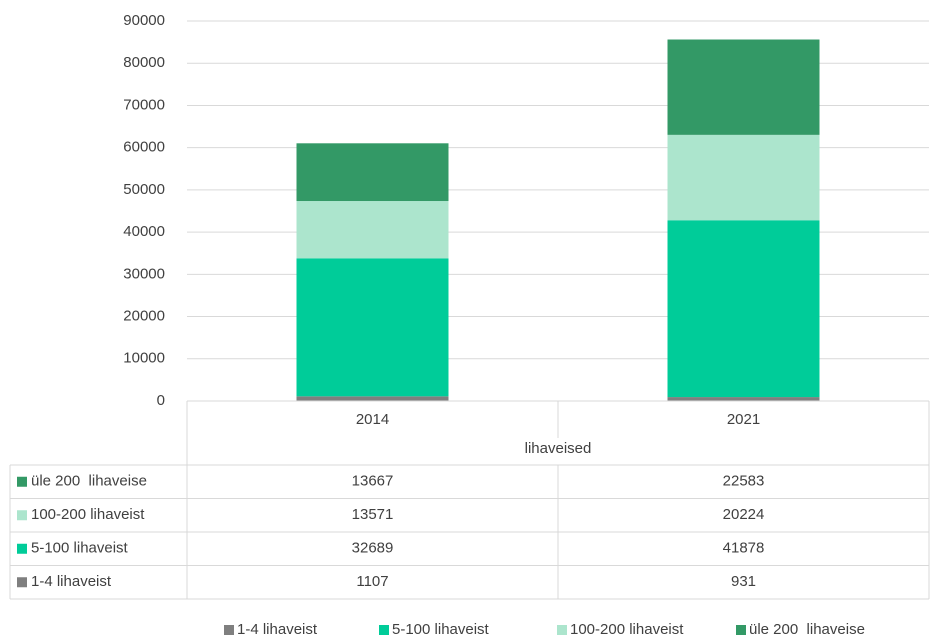  Describe the element at coordinates (161, 400) in the screenshot. I see `y-tick-label: 0` at that location.